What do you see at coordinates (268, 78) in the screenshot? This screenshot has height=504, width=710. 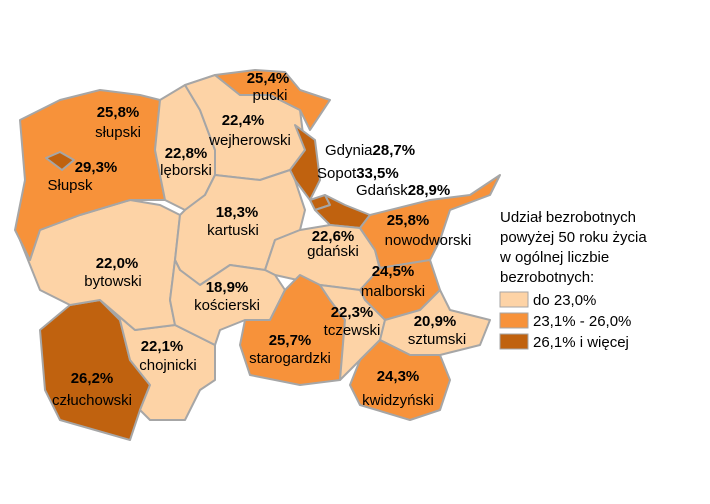 I see `value-label: 25,4%` at bounding box center [268, 78].